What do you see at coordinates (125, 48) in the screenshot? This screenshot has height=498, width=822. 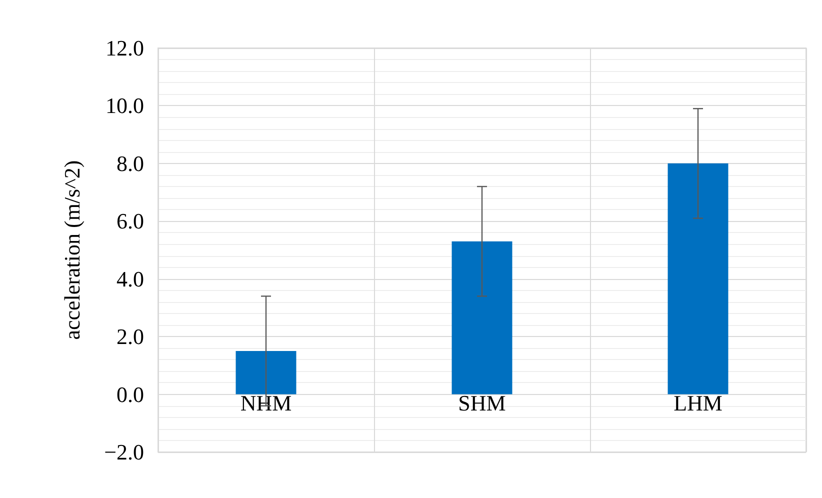 I see `y-tick-label: 12.0` at bounding box center [125, 48].